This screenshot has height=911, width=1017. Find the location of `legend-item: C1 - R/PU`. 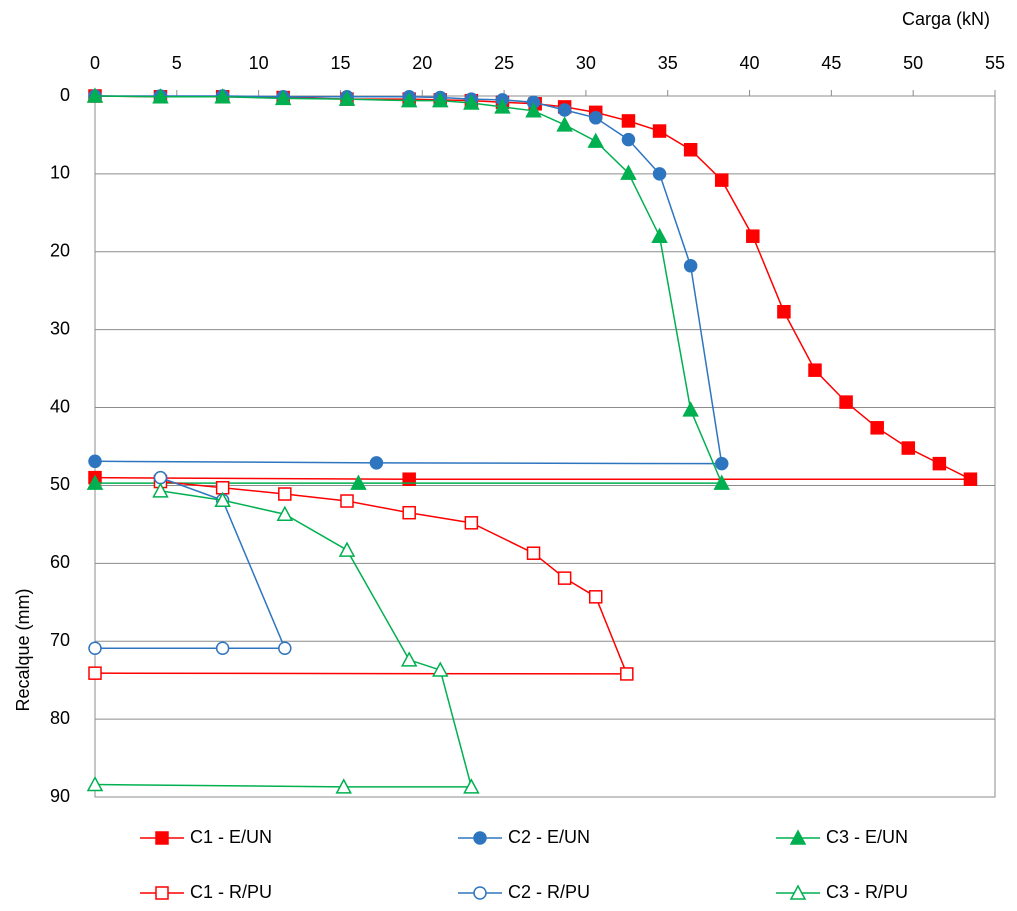

legend-item: C1 - R/PU is located at coordinates (206, 892).